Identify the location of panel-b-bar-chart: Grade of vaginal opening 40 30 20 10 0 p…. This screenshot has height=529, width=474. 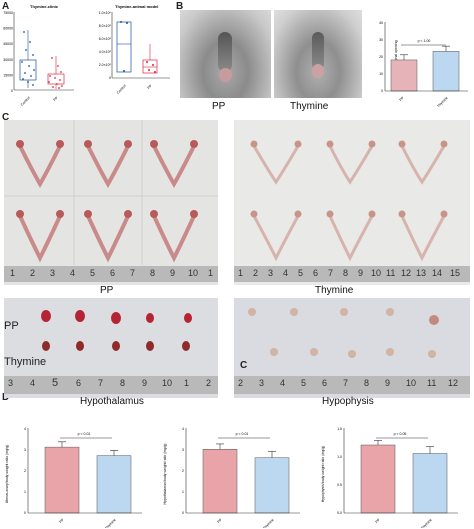
(423, 64).